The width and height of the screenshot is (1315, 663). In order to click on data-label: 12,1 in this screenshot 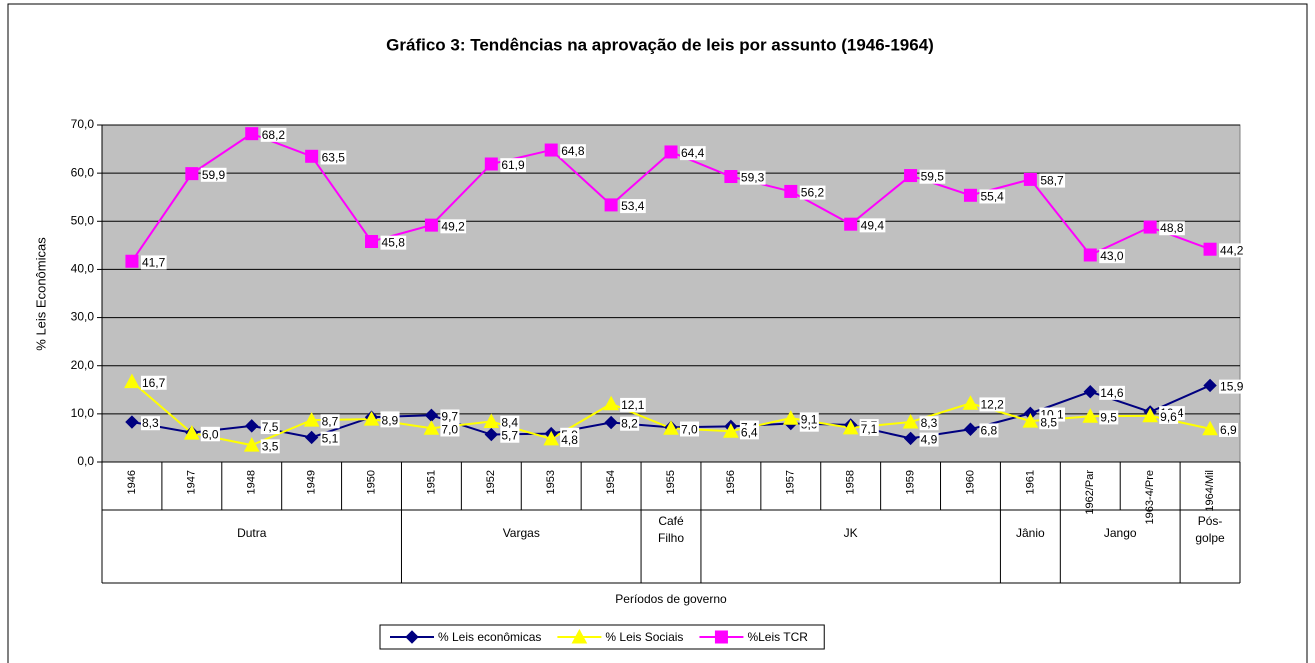, I will do `click(633, 405)`.